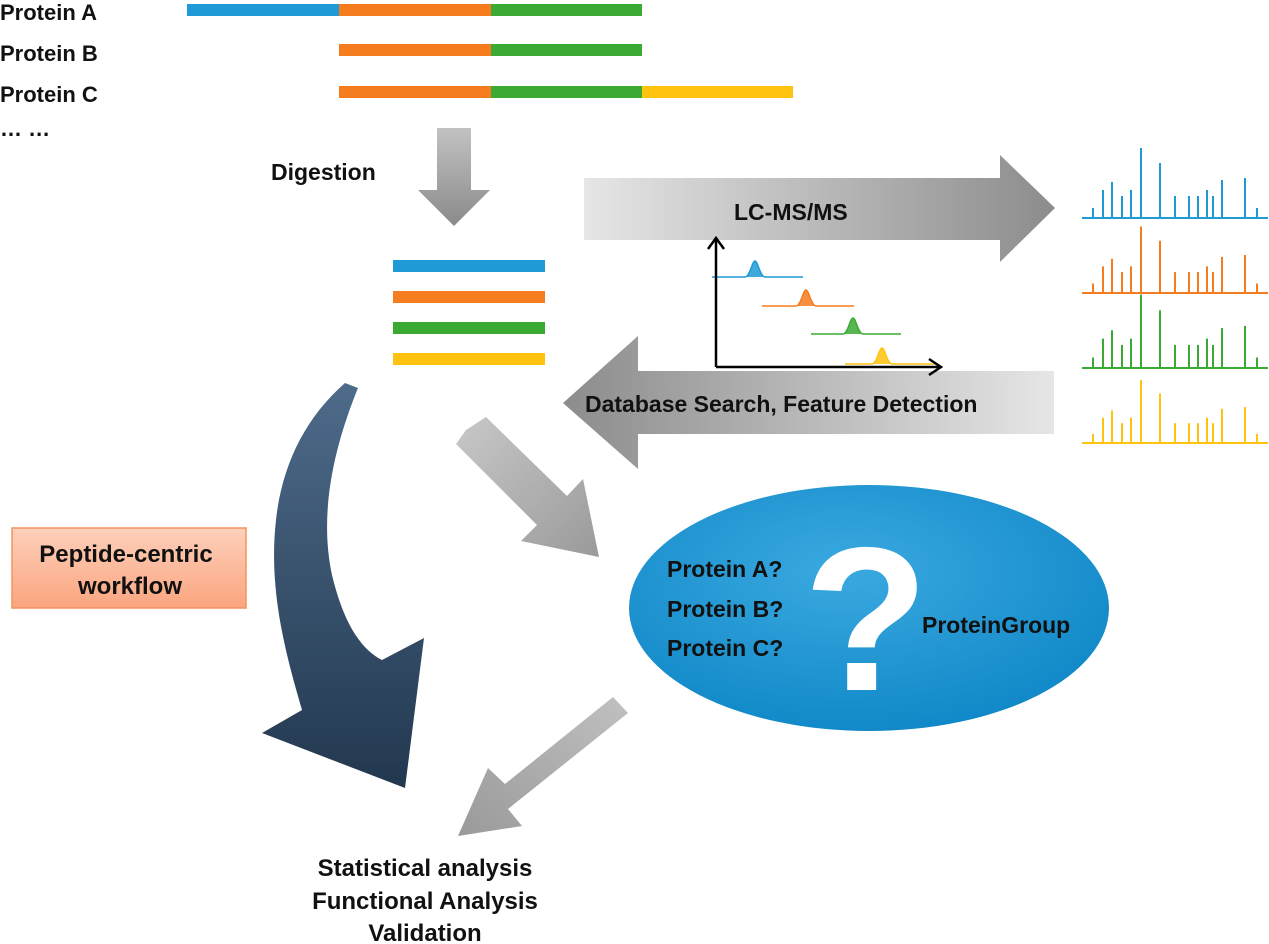 Image resolution: width=1269 pixels, height=944 pixels. What do you see at coordinates (454, 177) in the screenshot?
I see `digestion-arrow` at bounding box center [454, 177].